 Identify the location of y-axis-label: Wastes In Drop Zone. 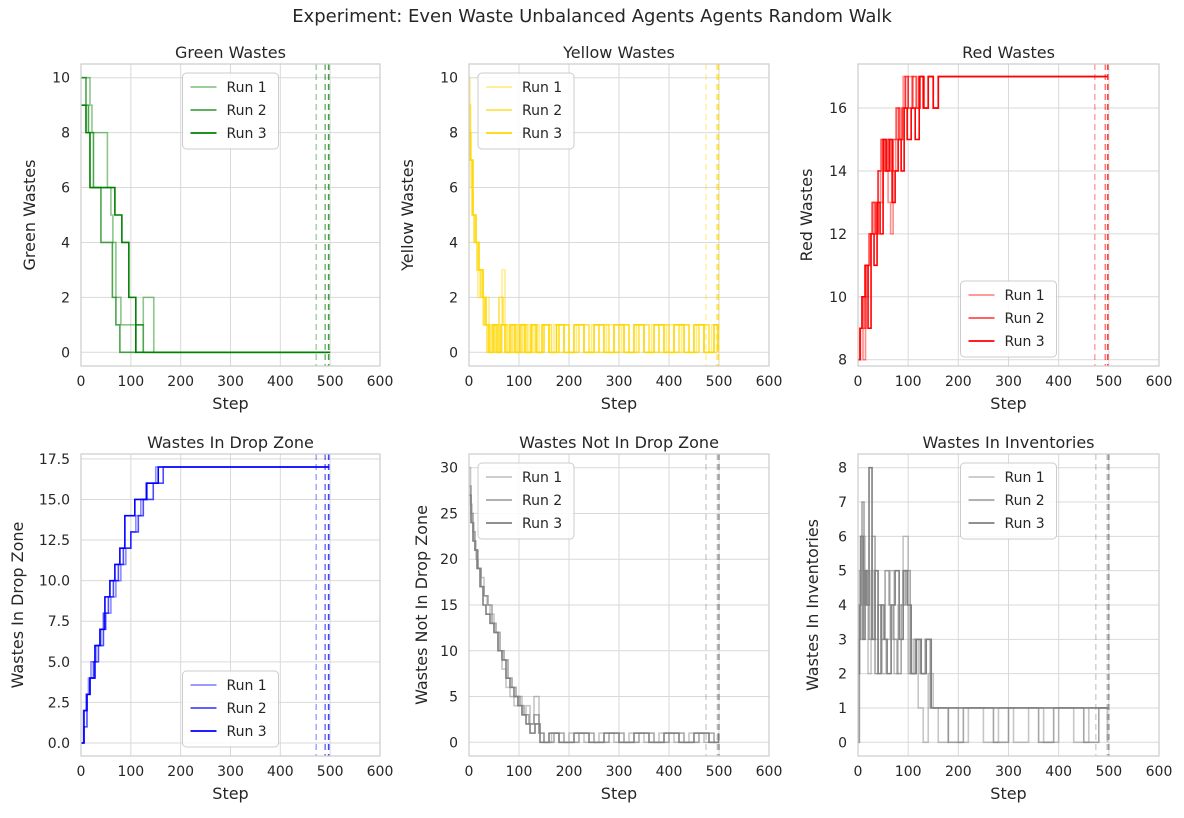
(17, 605).